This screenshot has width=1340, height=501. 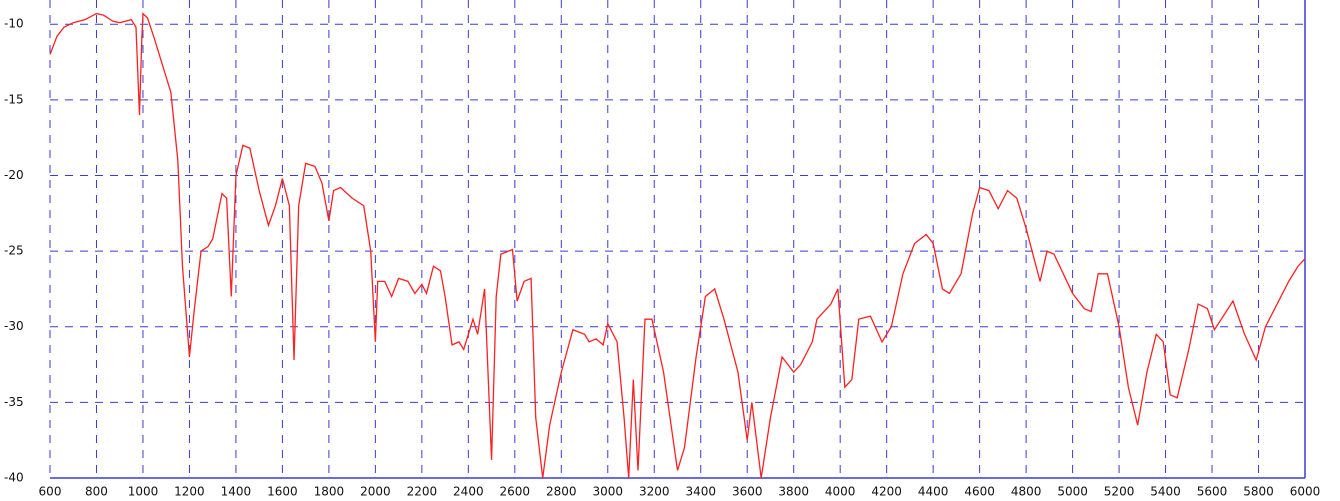 I want to click on x-tick-label: 4400, so click(x=933, y=492).